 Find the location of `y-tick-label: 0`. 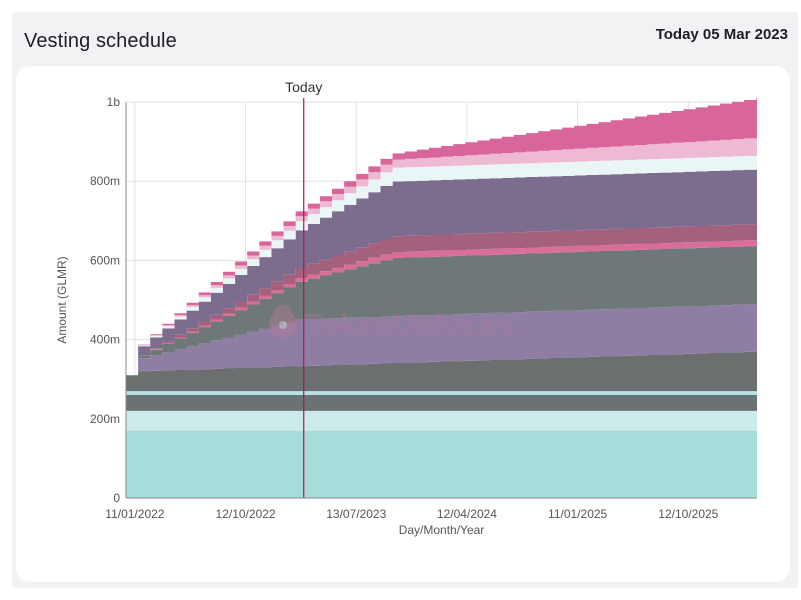

y-tick-label: 0 is located at coordinates (116, 498).